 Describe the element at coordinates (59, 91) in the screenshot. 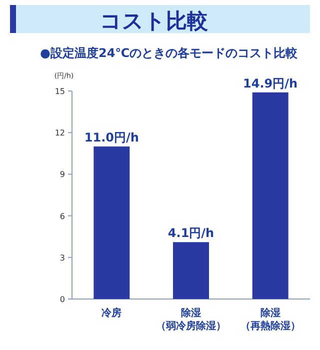

I see `y-tick-label: 15` at that location.